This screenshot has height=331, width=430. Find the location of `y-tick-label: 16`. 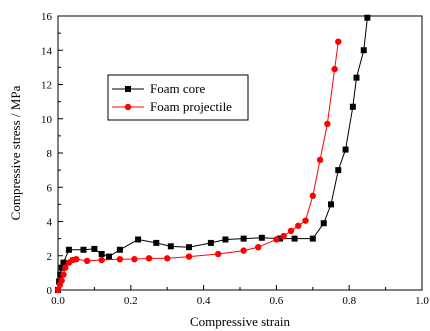

y-tick-label: 16 is located at coordinates (47, 17).